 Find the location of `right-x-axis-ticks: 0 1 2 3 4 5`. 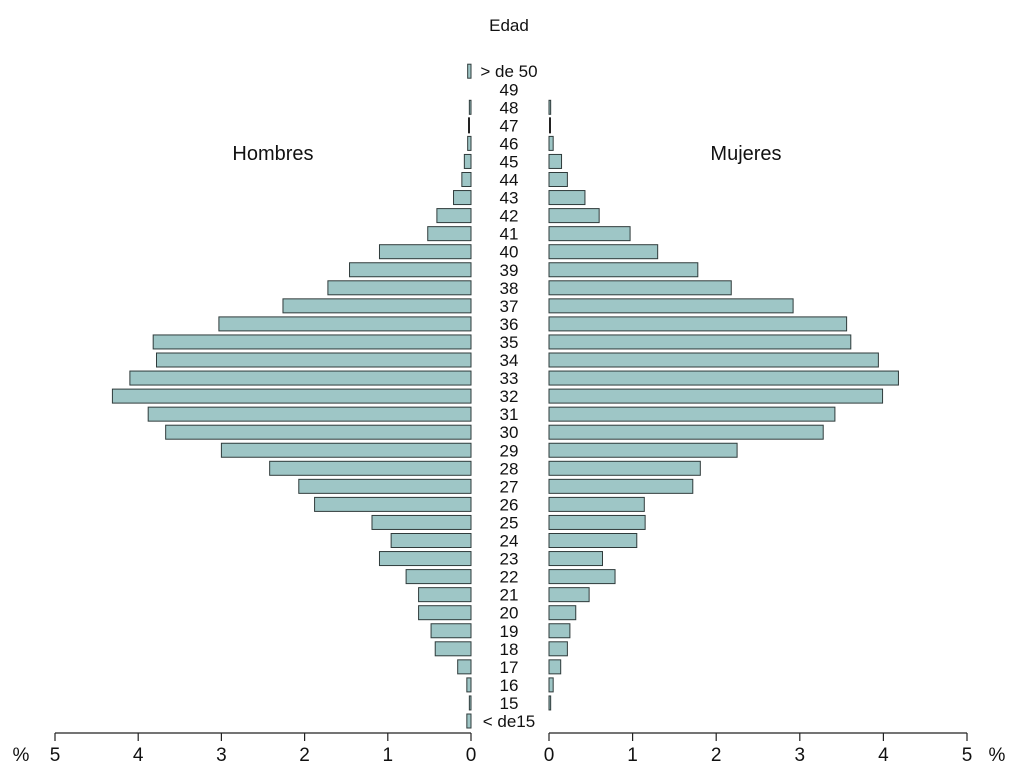

right-x-axis-ticks: 0 1 2 3 4 5 is located at coordinates (758, 749).